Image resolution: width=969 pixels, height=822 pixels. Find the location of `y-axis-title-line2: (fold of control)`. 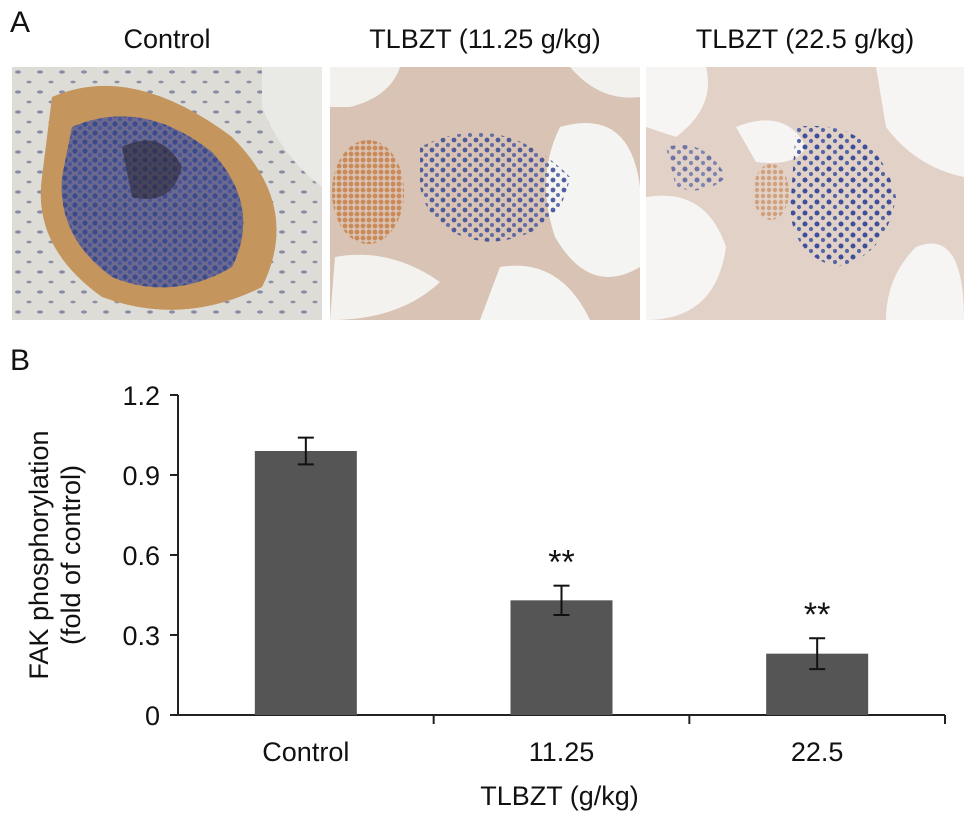

y-axis-title-line2: (fold of control) is located at coordinates (71, 555).